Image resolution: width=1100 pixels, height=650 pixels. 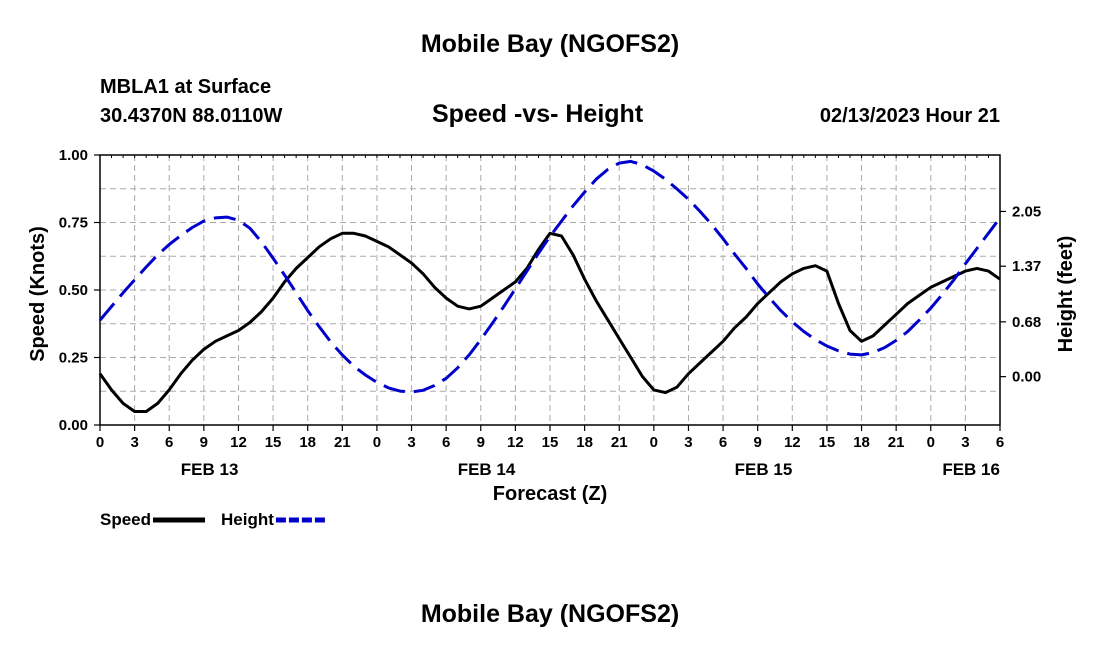 What do you see at coordinates (538, 114) in the screenshot?
I see `chart-title: Speed -vs- Height` at bounding box center [538, 114].